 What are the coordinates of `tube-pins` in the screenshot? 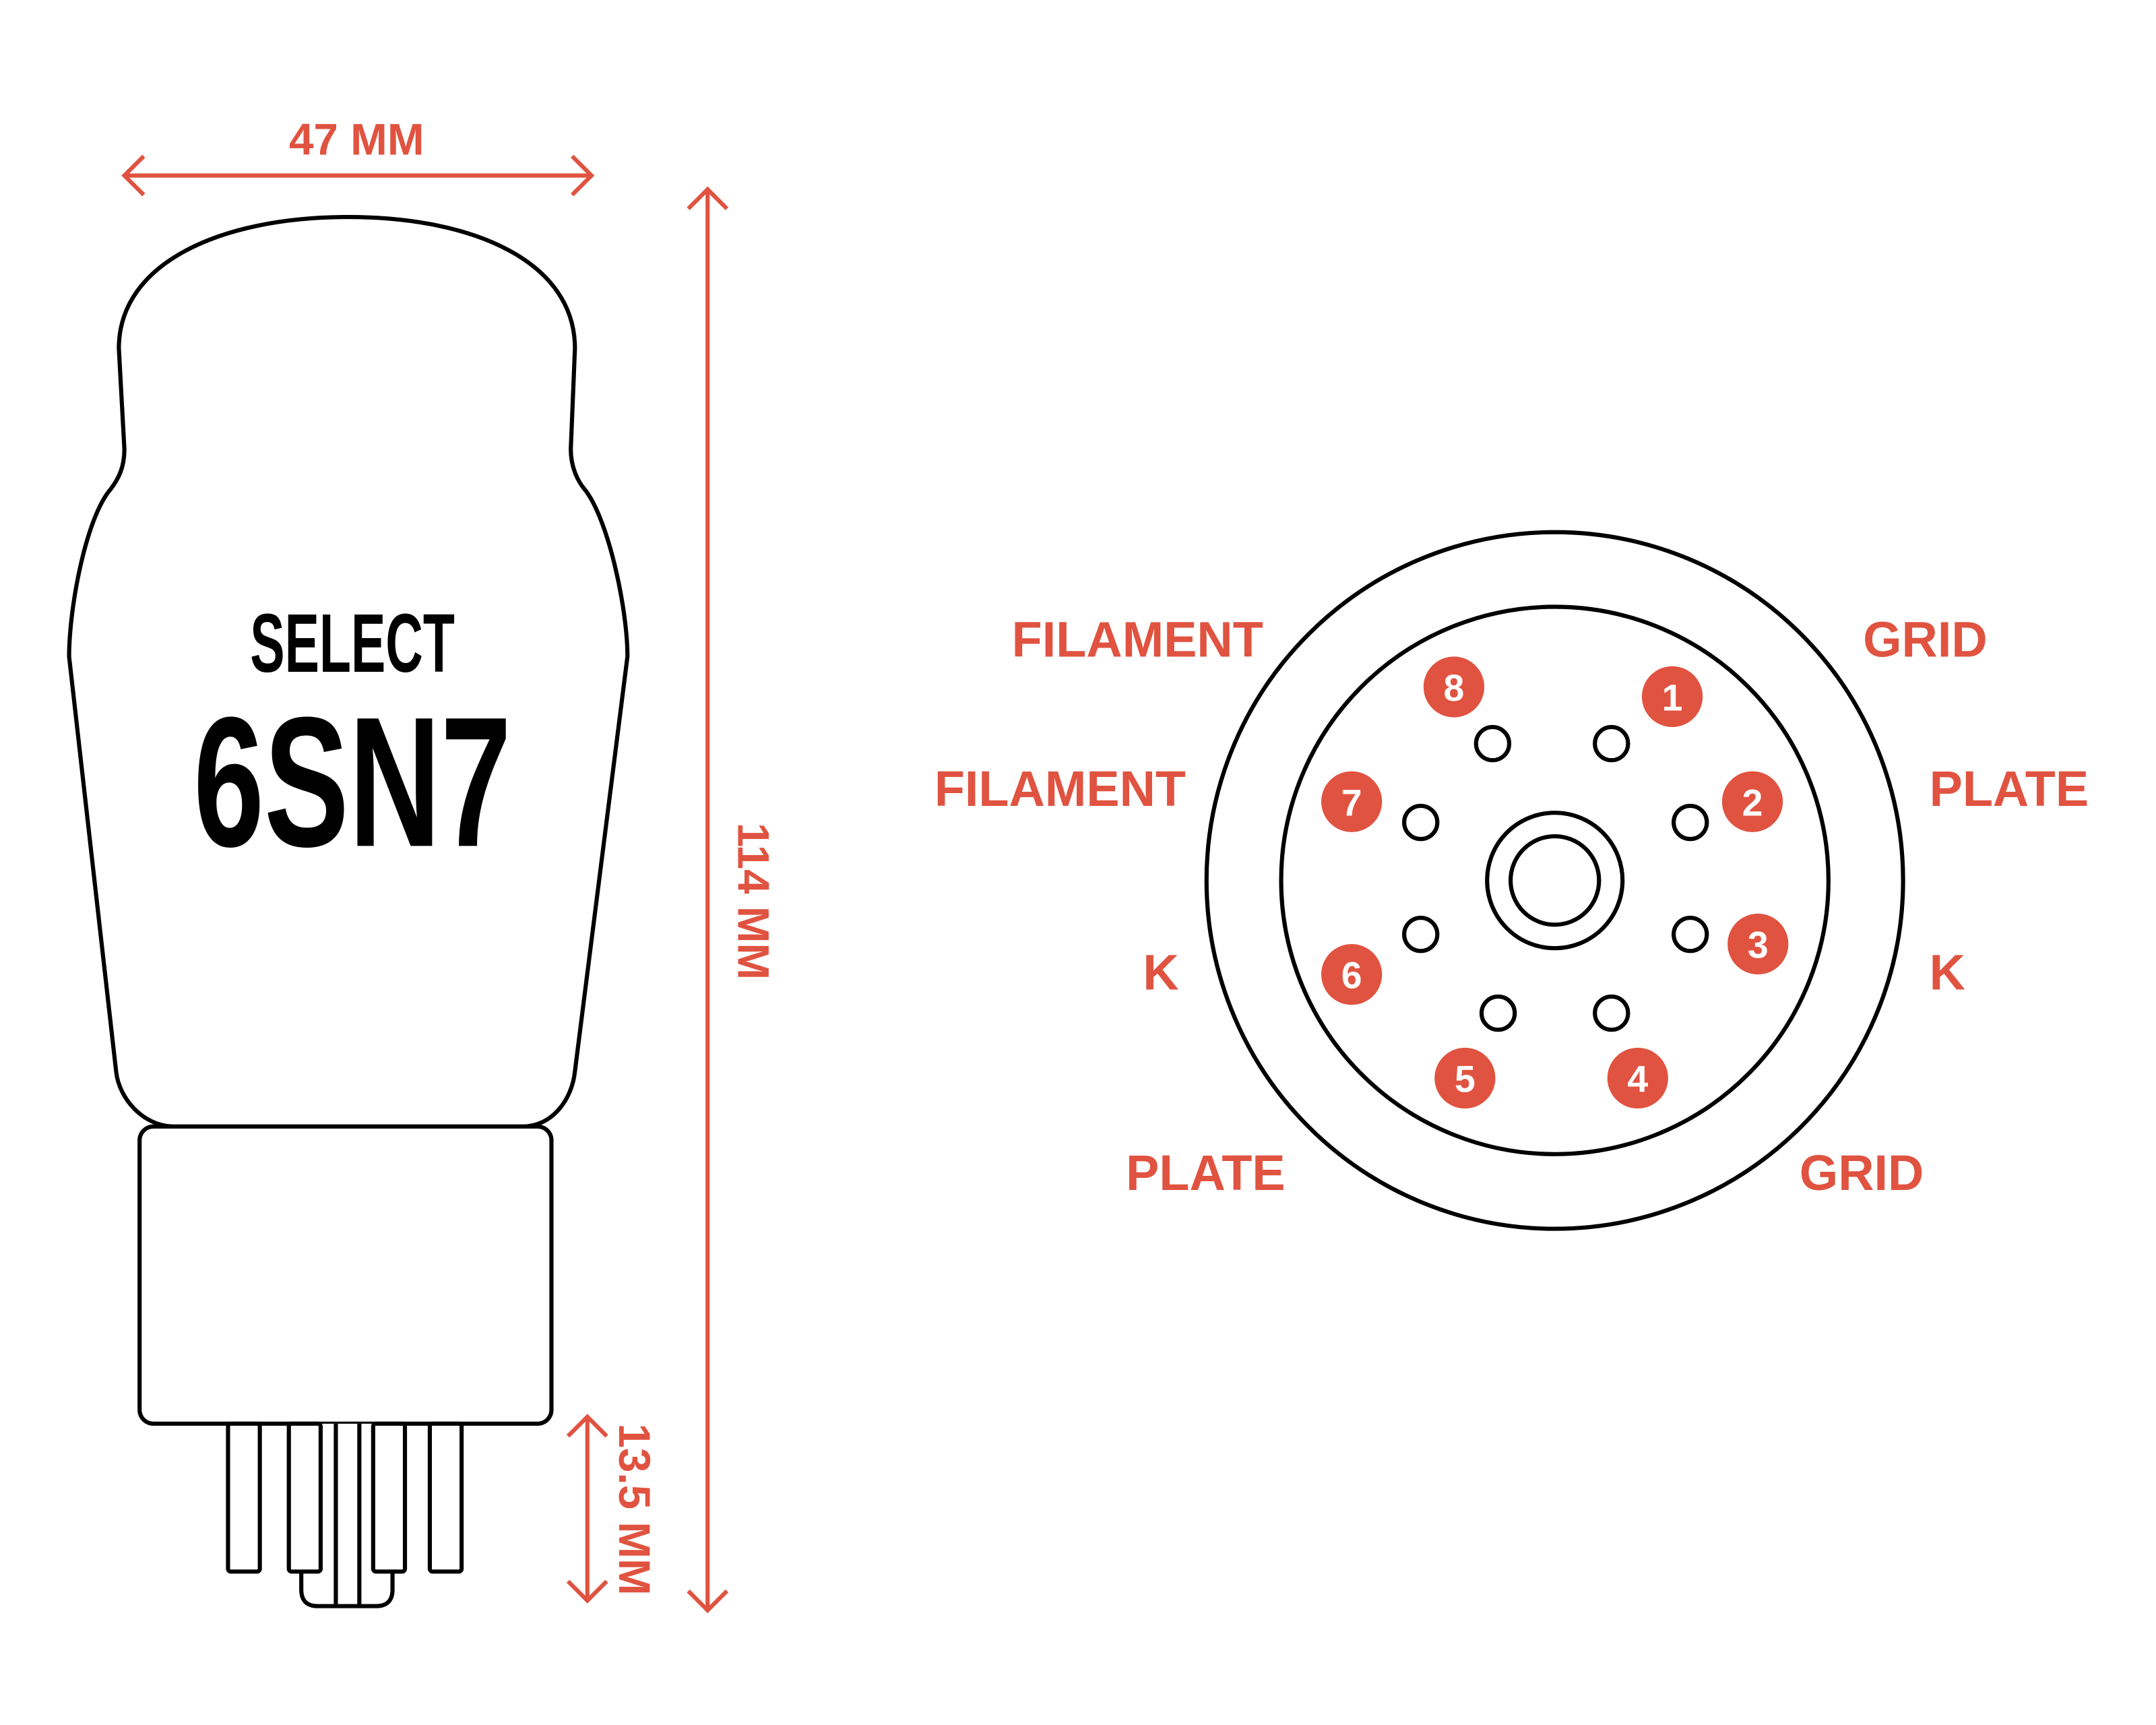 It's located at (345, 1497).